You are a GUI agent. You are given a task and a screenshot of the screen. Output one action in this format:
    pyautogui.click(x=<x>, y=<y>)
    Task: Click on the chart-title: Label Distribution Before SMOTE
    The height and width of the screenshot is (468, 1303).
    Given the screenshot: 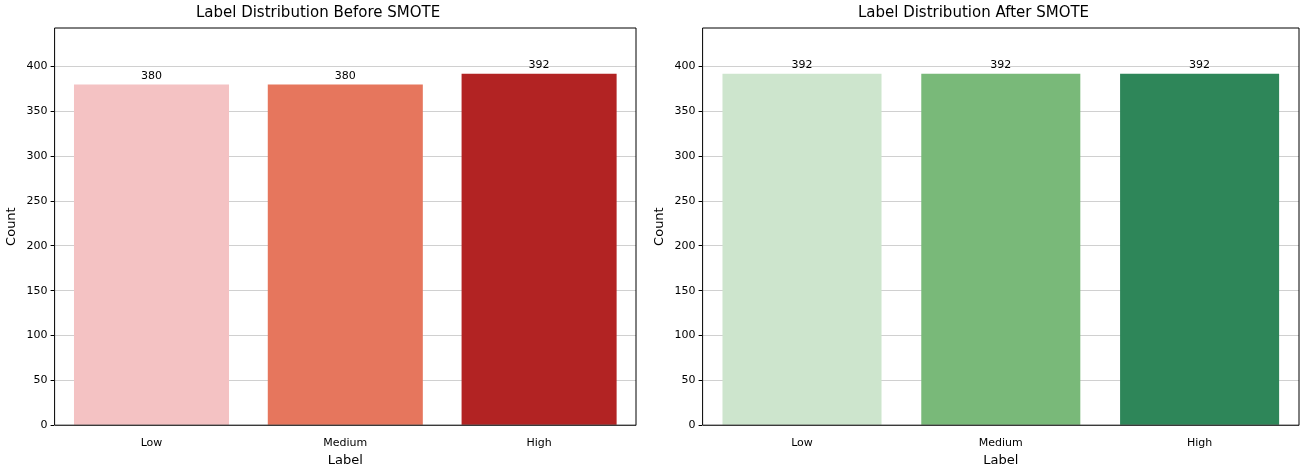 What is the action you would take?
    pyautogui.click(x=318, y=11)
    